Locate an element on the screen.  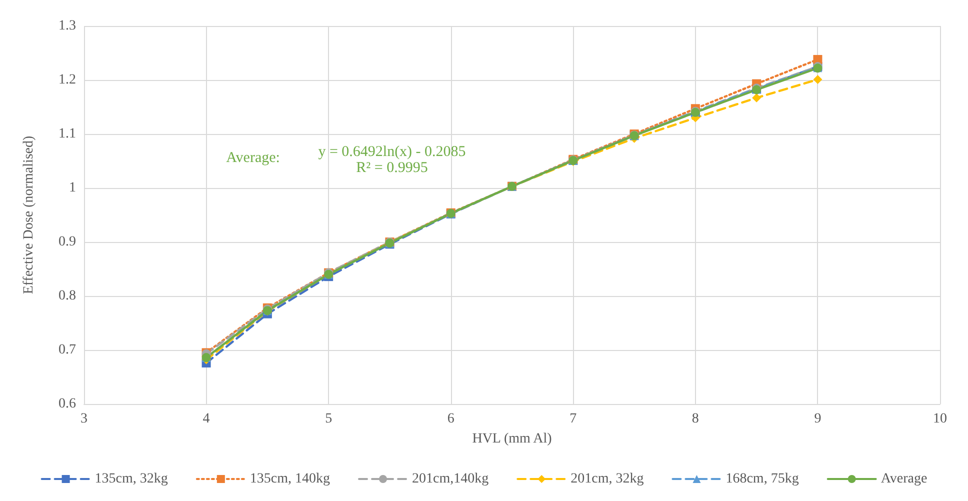
annotation: R² = 0.9995 is located at coordinates (392, 168).